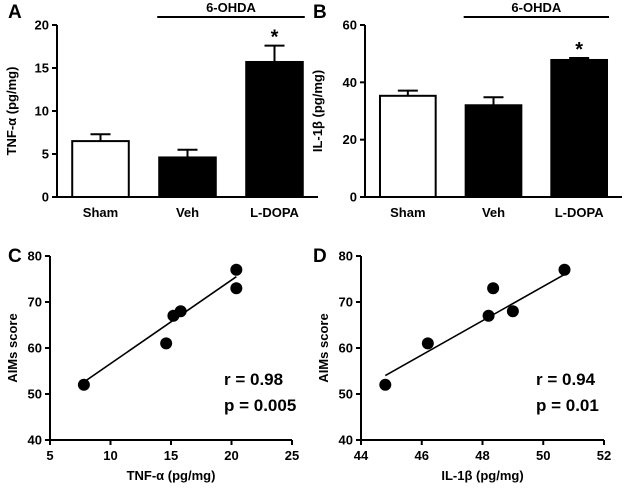  What do you see at coordinates (567, 405) in the screenshot?
I see `stat-text: p = 0.01` at bounding box center [567, 405].